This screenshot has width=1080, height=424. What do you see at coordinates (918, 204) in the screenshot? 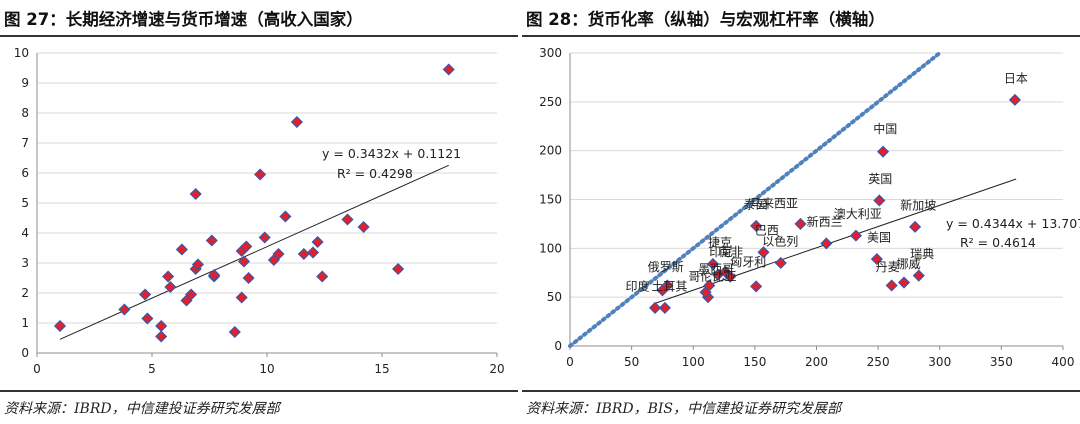
I see `point-label: 新加坡` at bounding box center [918, 204].